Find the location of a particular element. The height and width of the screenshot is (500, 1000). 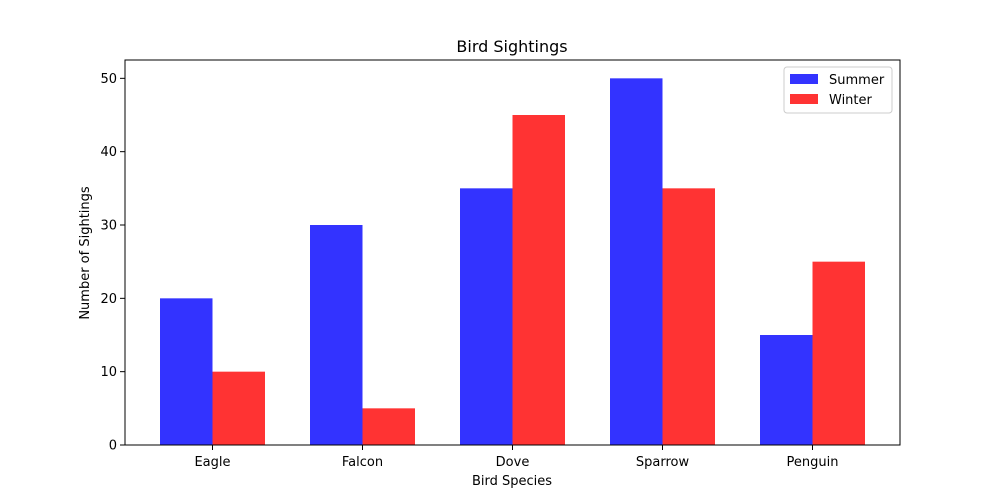

bar-summer-eagle is located at coordinates (186, 371).